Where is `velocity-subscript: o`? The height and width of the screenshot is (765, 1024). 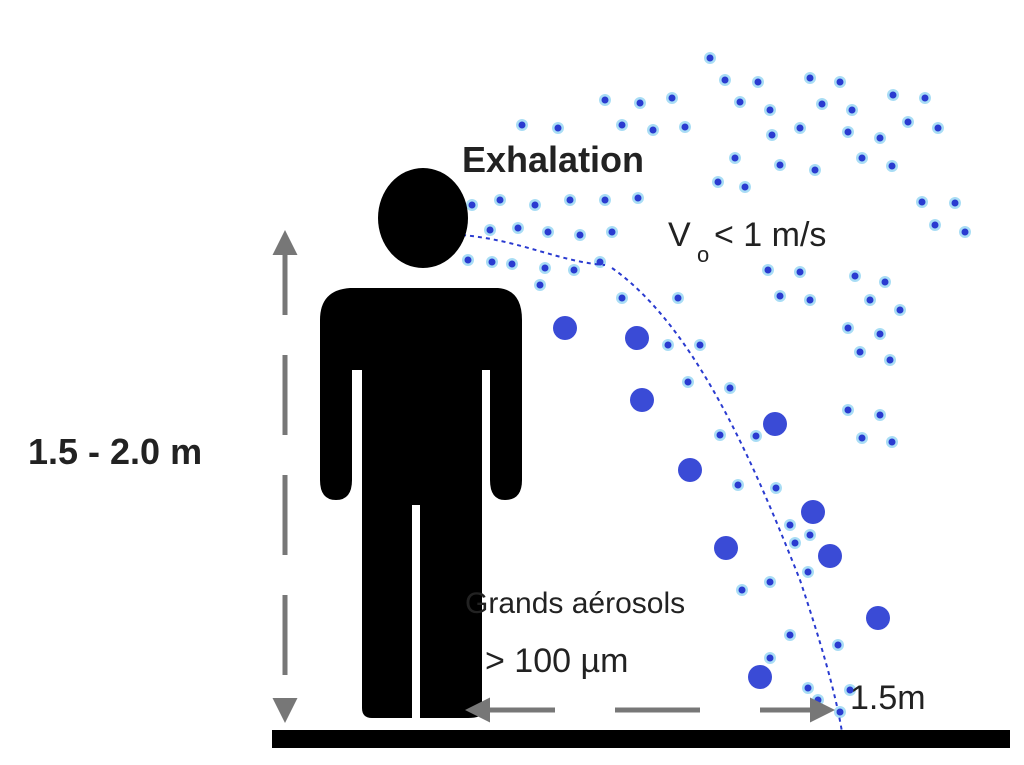
velocity-subscript: o is located at coordinates (703, 254).